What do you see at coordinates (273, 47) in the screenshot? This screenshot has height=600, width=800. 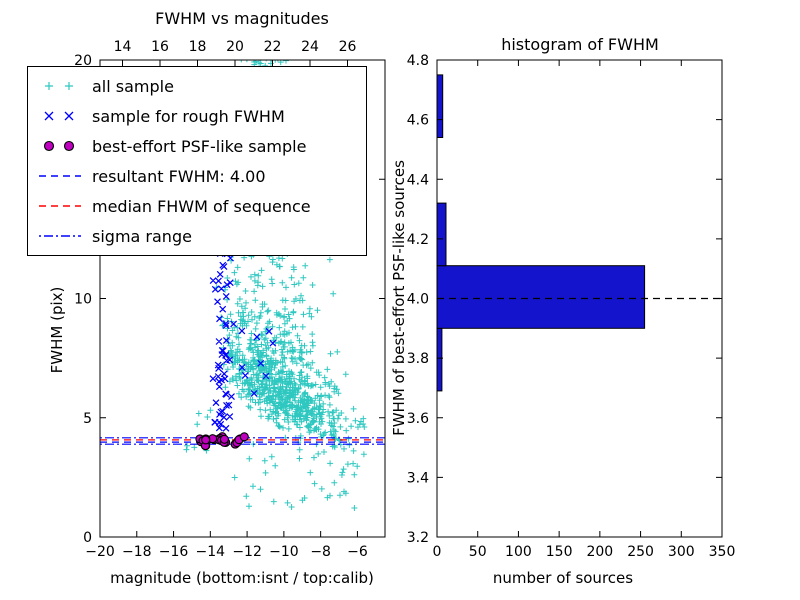 I see `tick-label: 22` at bounding box center [273, 47].